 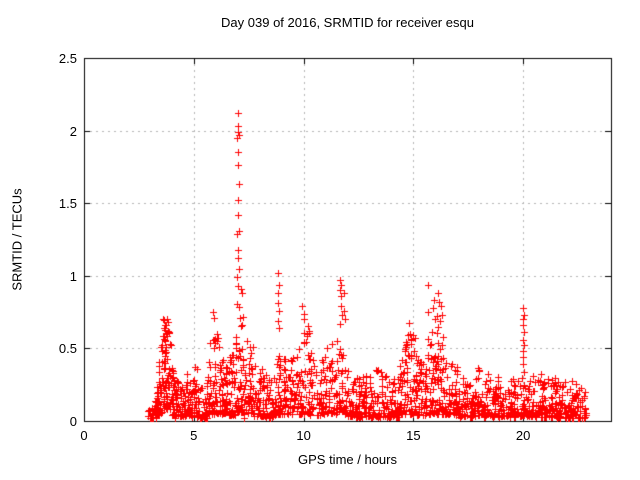 What do you see at coordinates (194, 435) in the screenshot?
I see `x-tick-label: 5` at bounding box center [194, 435].